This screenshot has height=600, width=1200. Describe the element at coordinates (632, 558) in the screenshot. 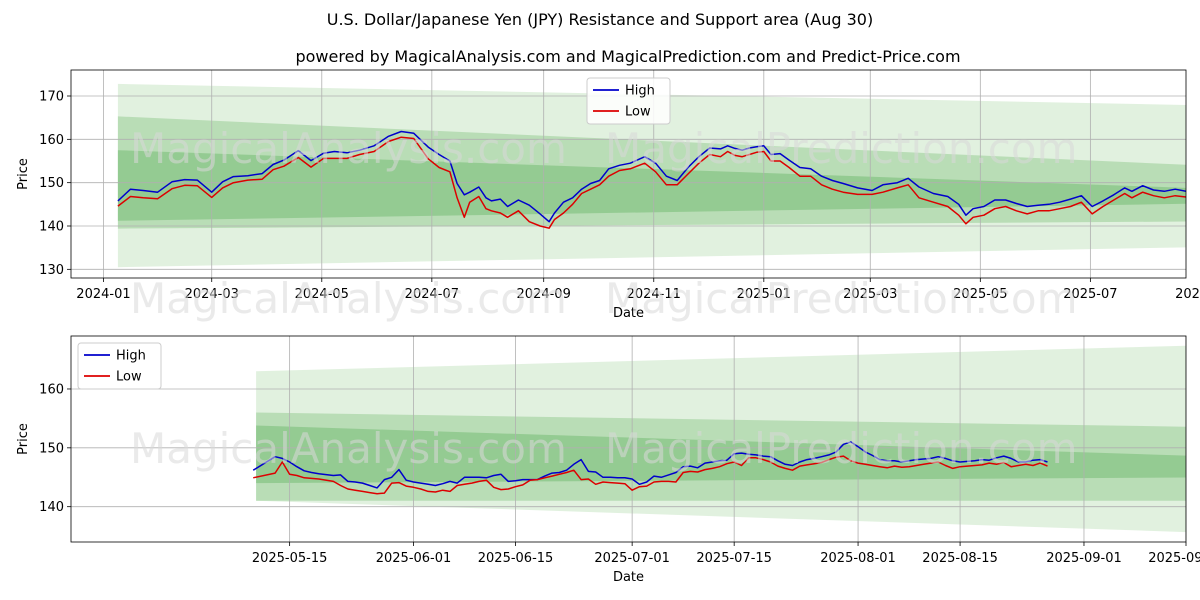

I see `x-tick-label: 2025-07-01` at that location.